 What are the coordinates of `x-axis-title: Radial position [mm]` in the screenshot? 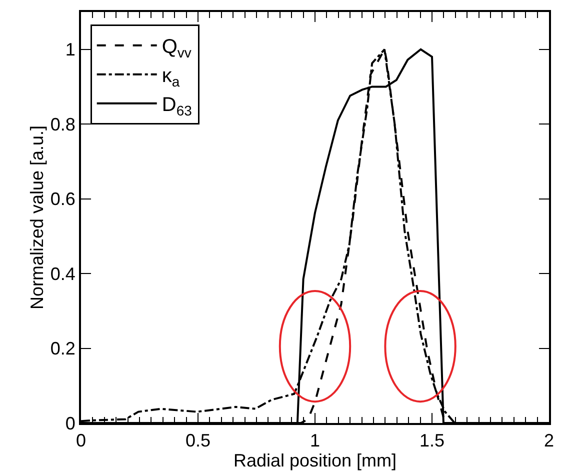 It's located at (315, 460).